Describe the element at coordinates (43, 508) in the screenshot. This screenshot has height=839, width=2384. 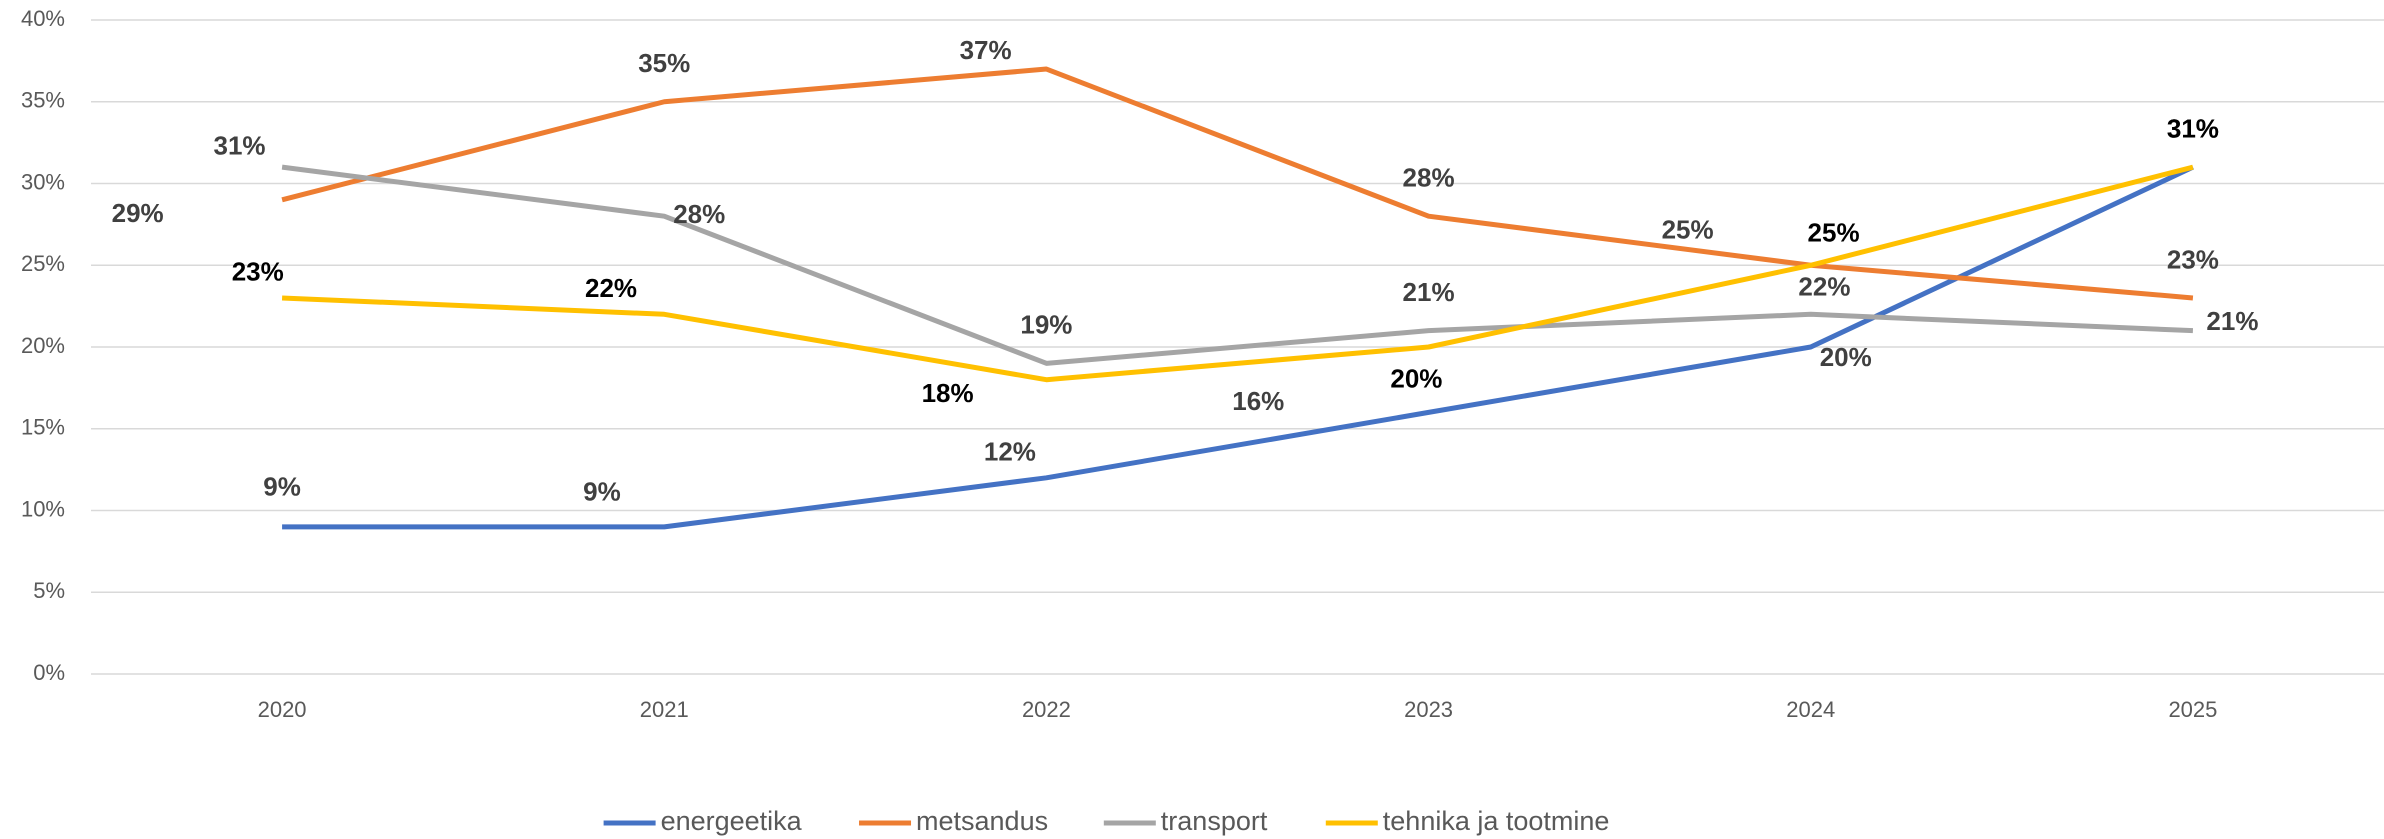
I see `y-tick-label: 10%` at that location.